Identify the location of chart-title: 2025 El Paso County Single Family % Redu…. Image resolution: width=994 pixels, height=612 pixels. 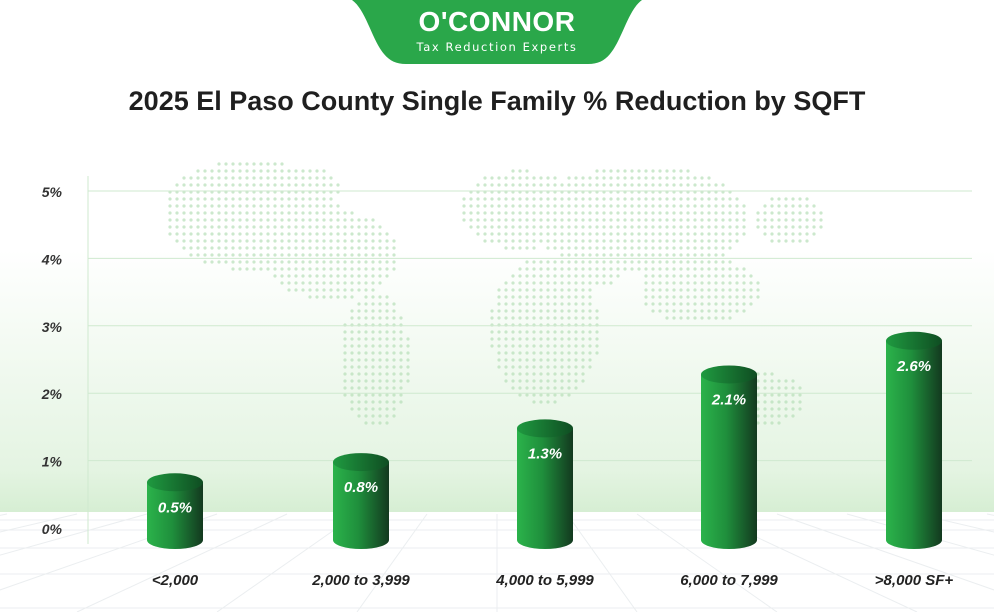
(497, 101).